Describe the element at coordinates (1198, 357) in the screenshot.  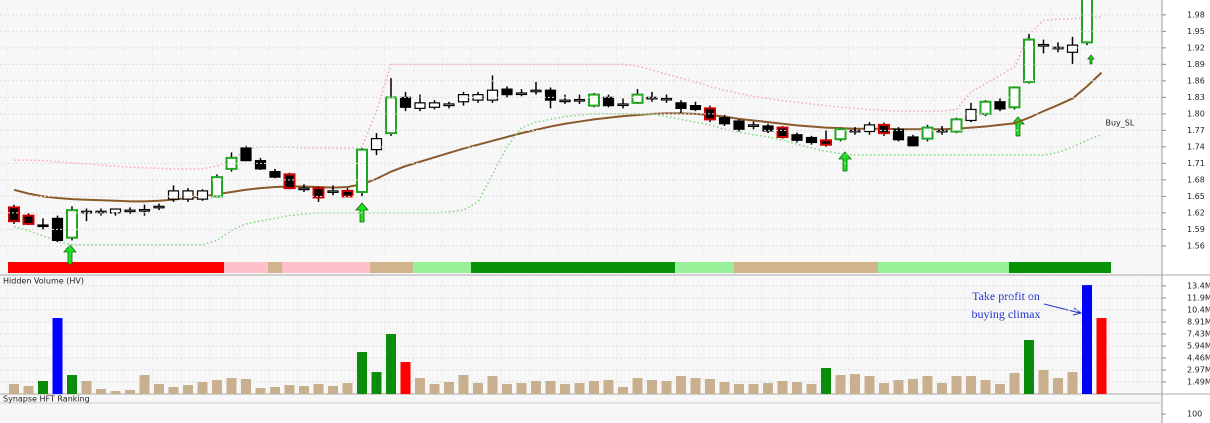
I see `y-tick-label: 4.46M` at that location.